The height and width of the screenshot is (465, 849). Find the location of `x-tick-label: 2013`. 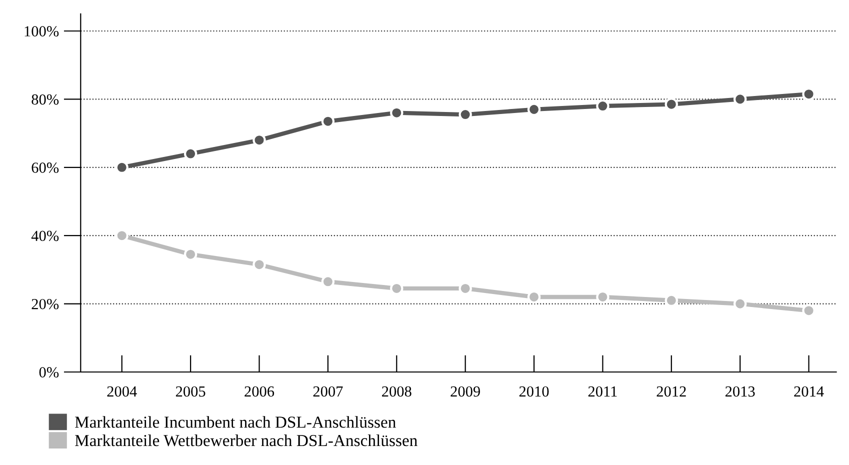

x-tick-label: 2013 is located at coordinates (740, 391).